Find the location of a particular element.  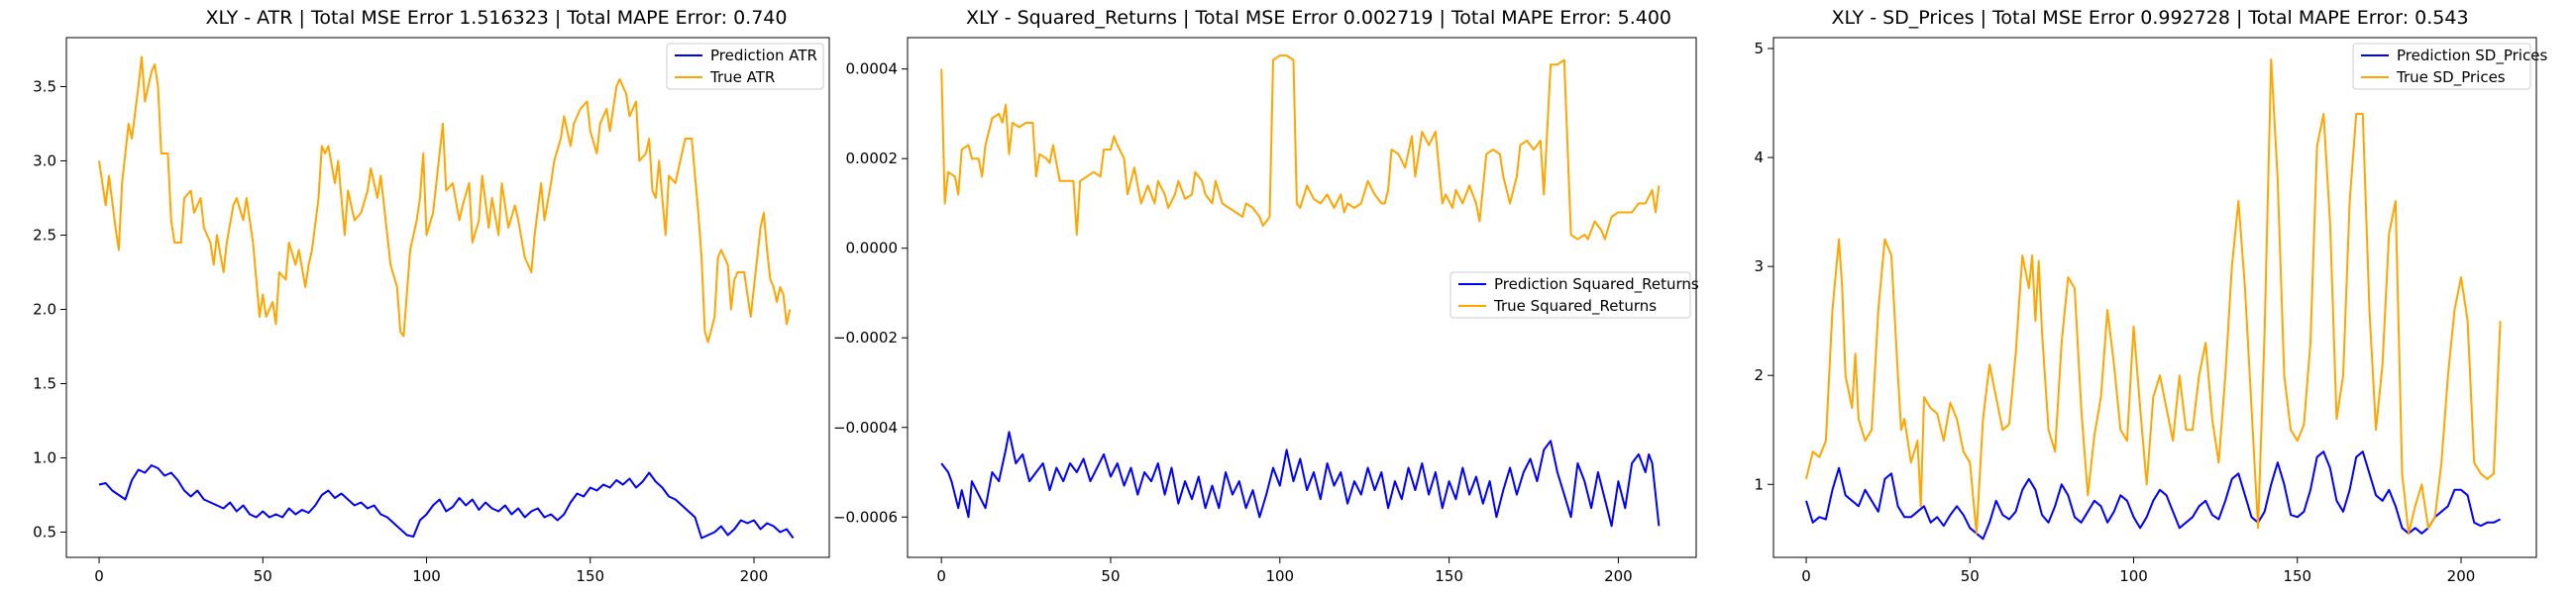

y-axis: 1 2 3 4 5 is located at coordinates (1764, 267).